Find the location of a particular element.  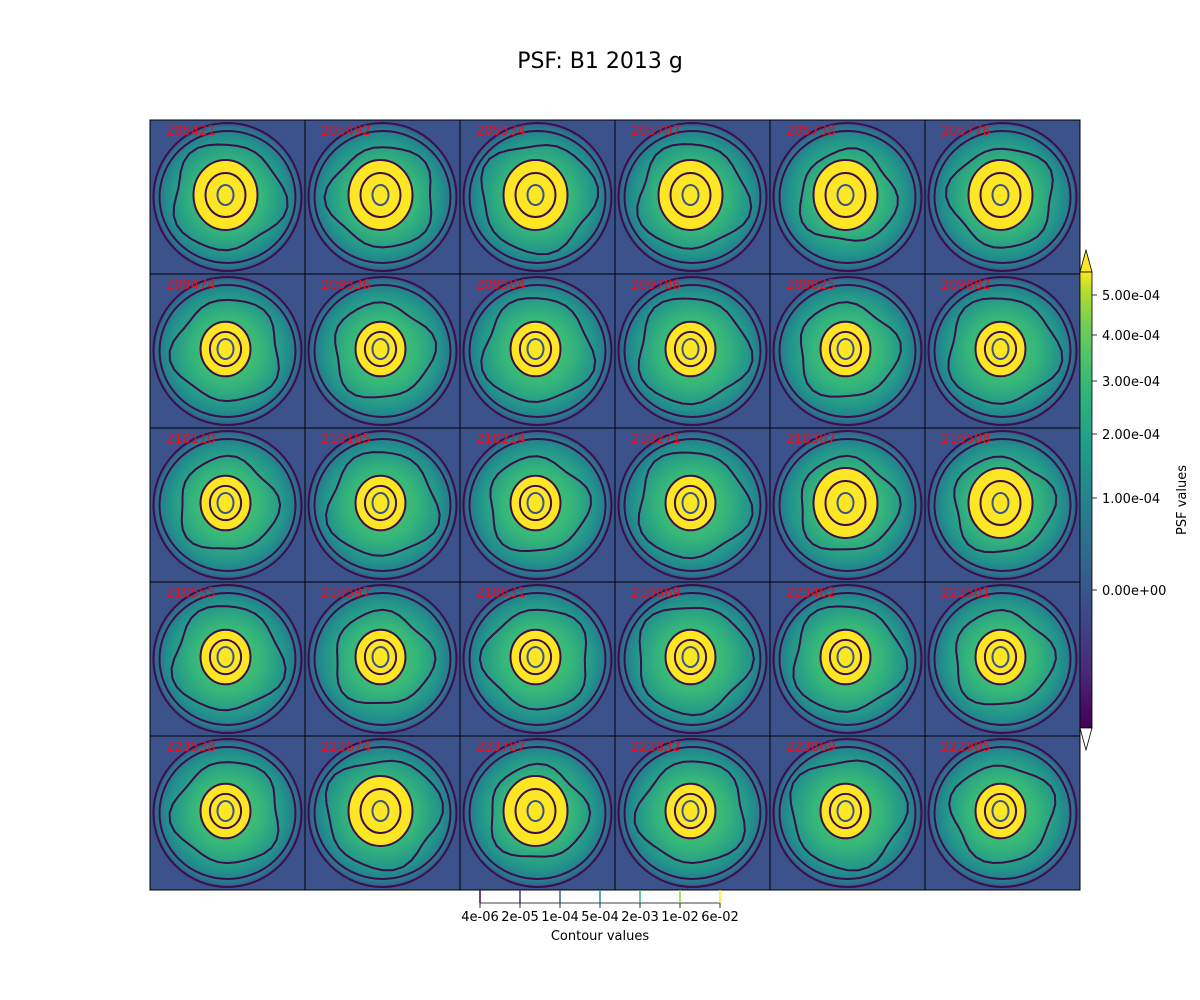

psf-panel: 210555 is located at coordinates (227, 659).